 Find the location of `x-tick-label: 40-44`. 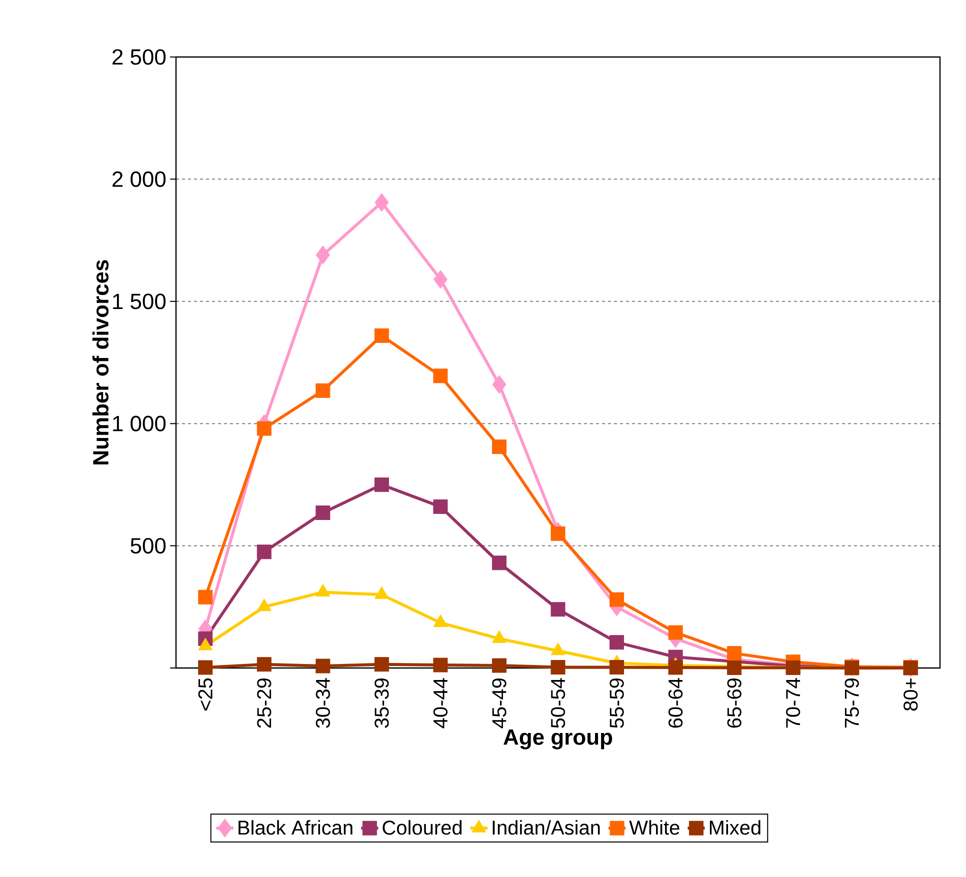

x-tick-label: 40-44 is located at coordinates (440, 703).